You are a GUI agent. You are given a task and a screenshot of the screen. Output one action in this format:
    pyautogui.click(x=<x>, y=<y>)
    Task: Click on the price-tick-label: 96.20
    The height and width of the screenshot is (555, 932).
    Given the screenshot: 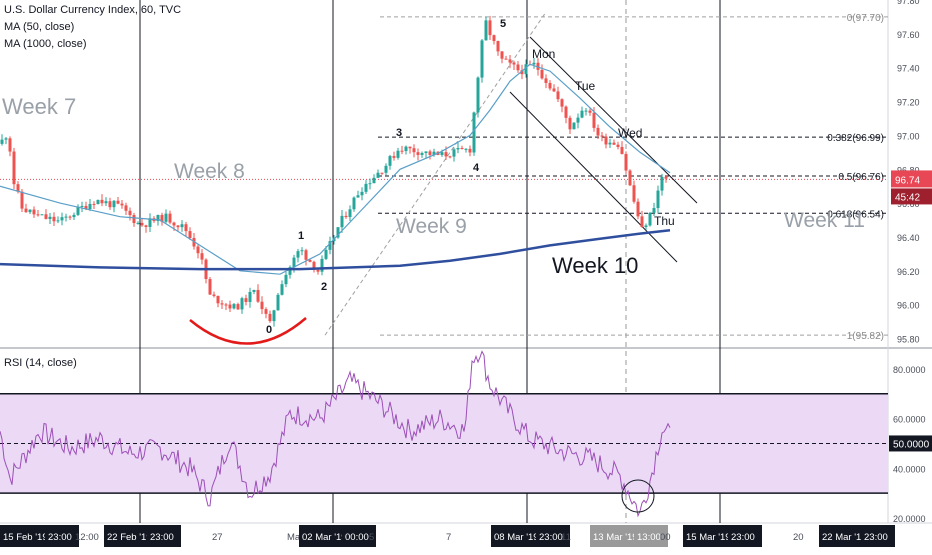 What is the action you would take?
    pyautogui.click(x=908, y=272)
    